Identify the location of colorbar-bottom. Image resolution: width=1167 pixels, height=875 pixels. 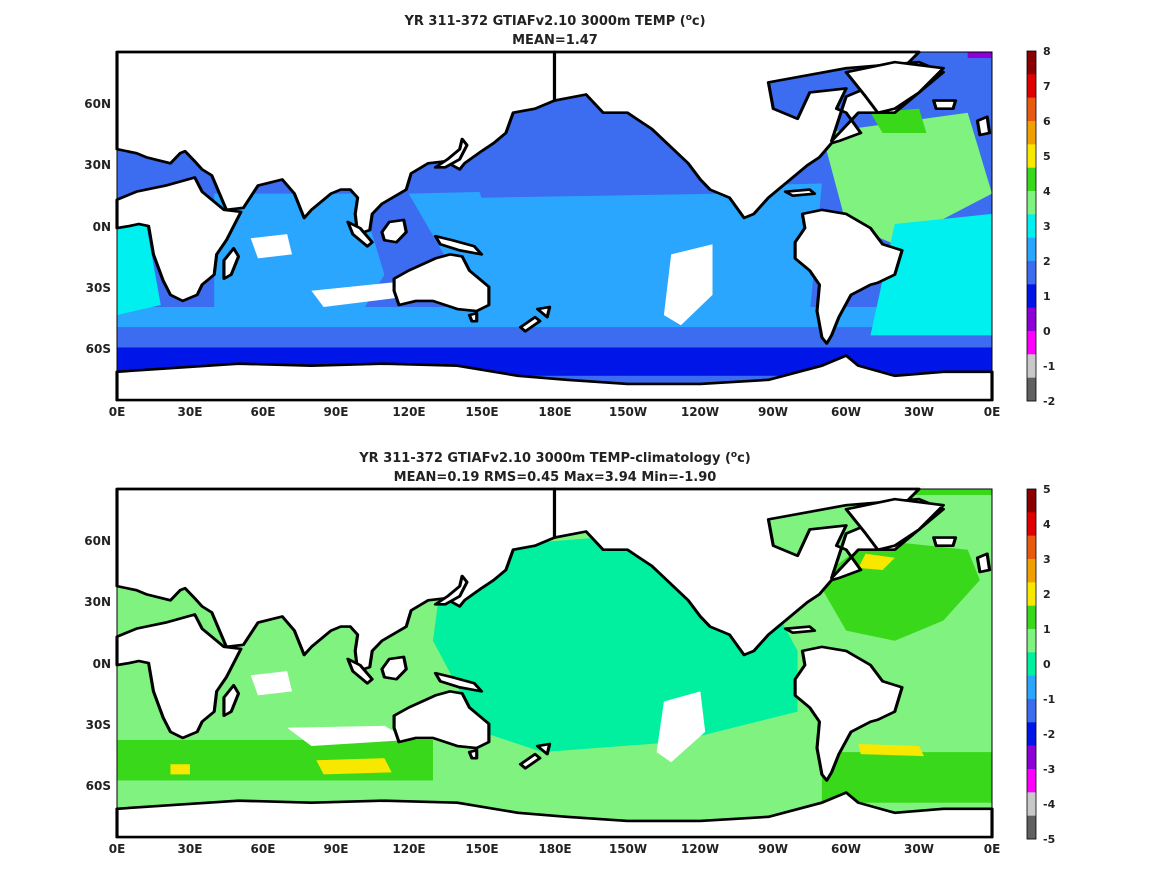
(1031, 664).